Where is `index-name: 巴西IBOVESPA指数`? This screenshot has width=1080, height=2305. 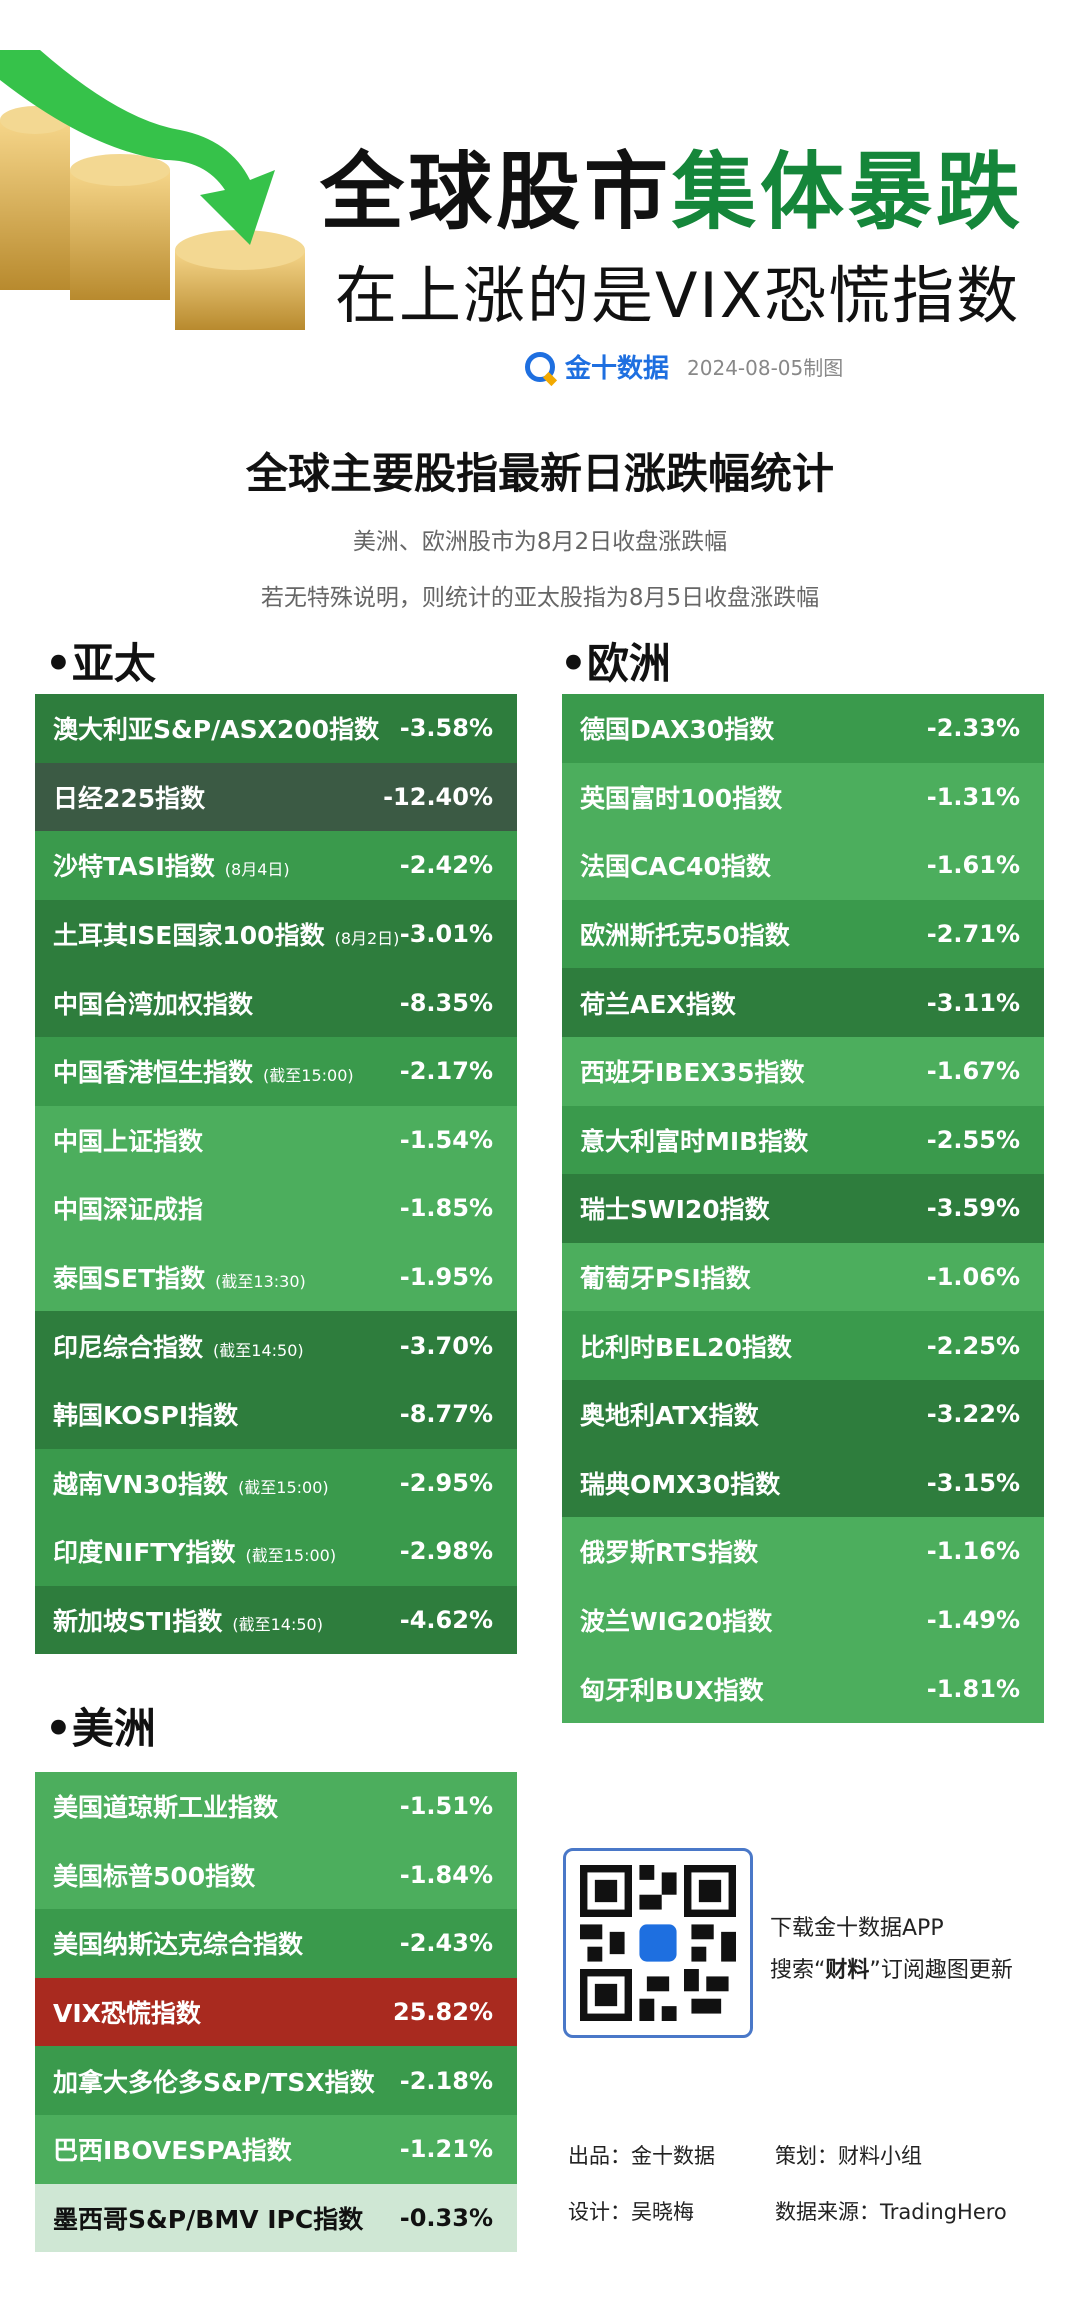 index-name: 巴西IBOVESPA指数 is located at coordinates (172, 2151).